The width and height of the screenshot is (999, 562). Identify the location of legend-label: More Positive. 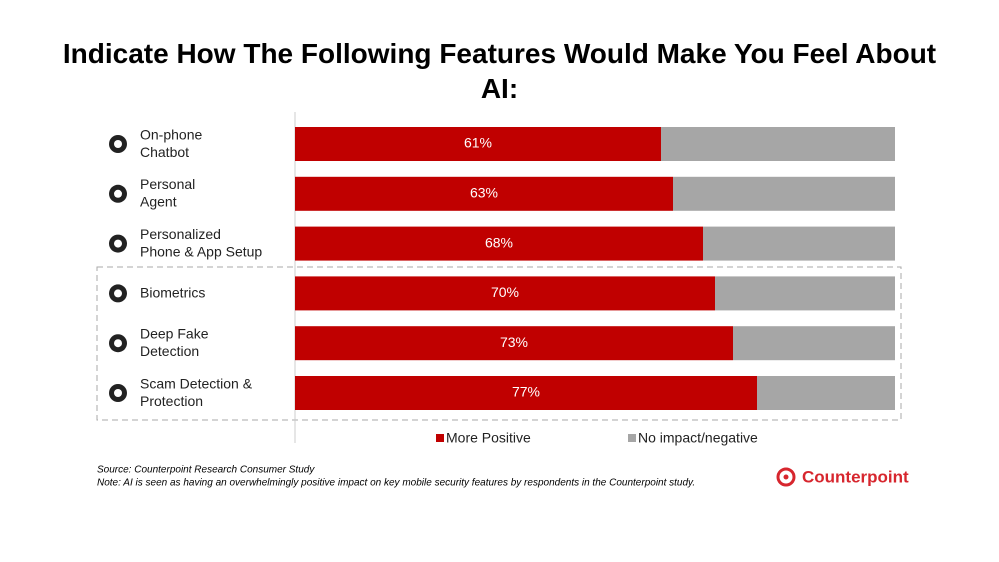
(488, 438).